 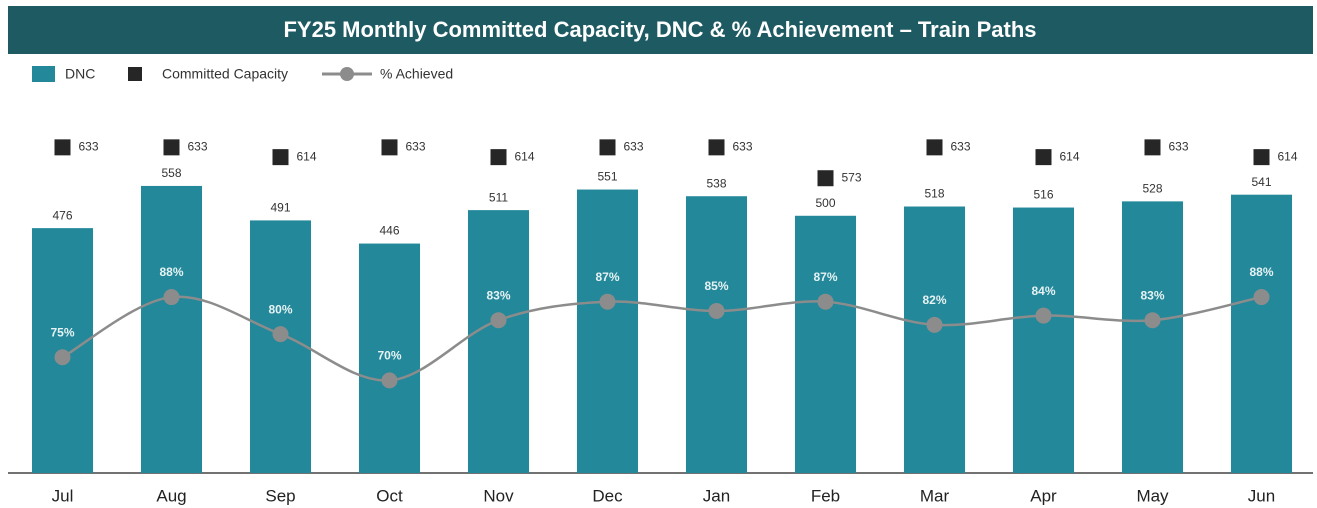 I want to click on data-label: 84%, so click(x=1043, y=291).